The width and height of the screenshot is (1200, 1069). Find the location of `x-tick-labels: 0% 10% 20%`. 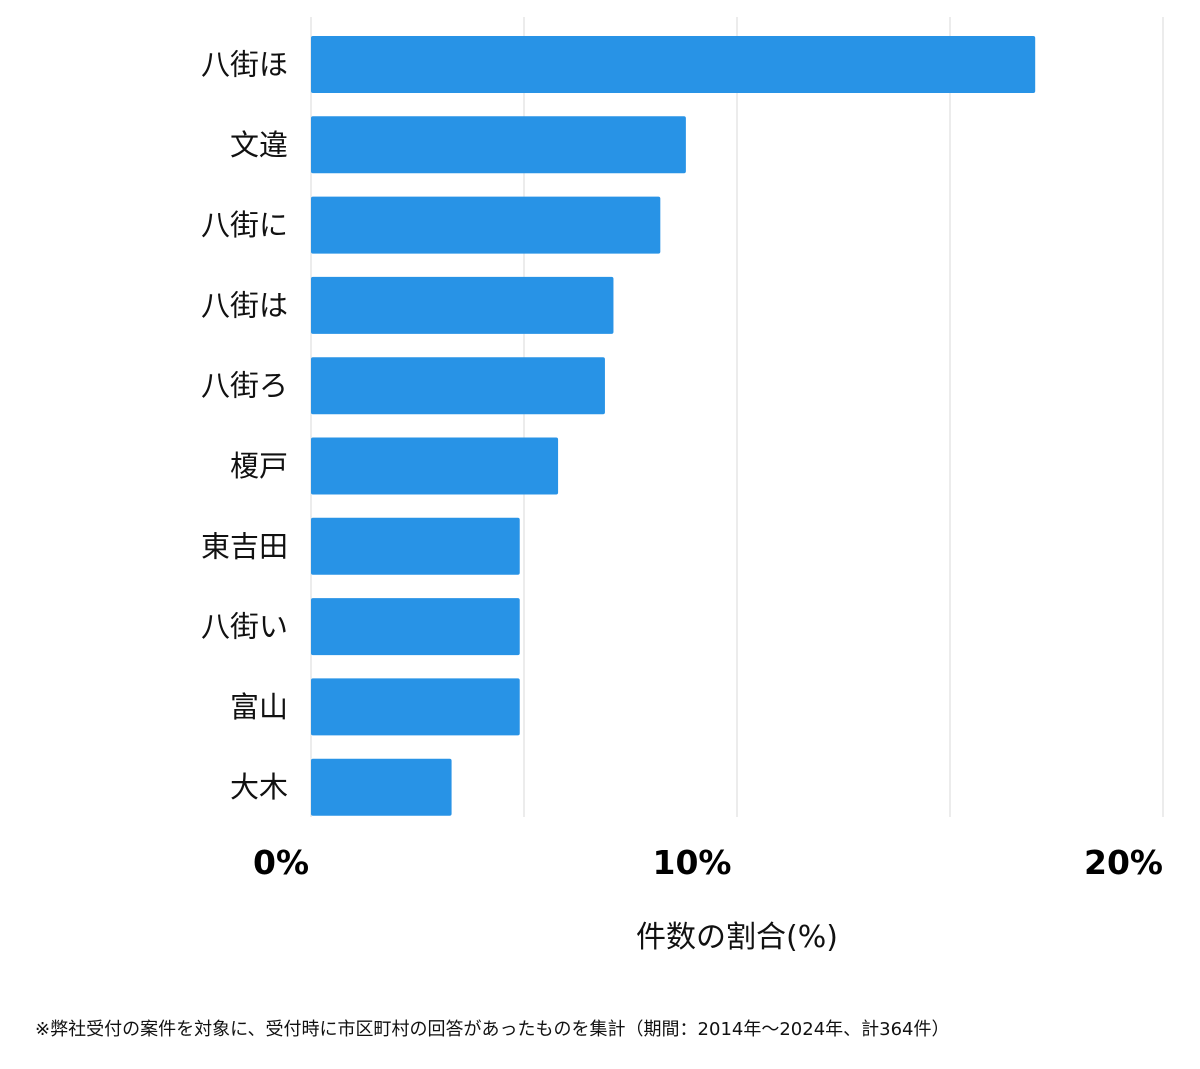

x-tick-labels: 0% 10% 20% is located at coordinates (708, 862).